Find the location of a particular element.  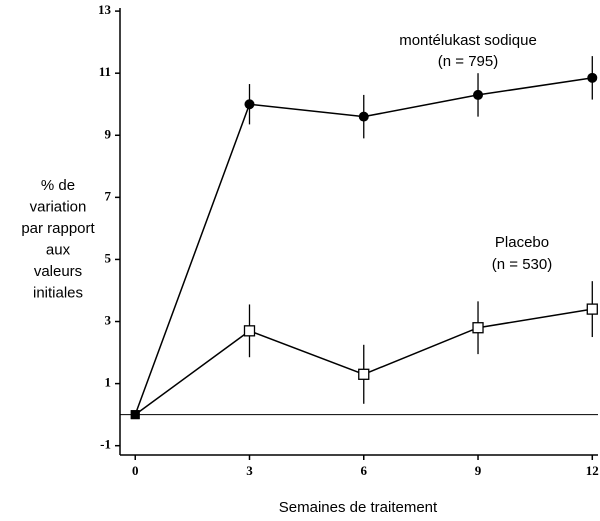

y-tick-label: 7 is located at coordinates (108, 195).